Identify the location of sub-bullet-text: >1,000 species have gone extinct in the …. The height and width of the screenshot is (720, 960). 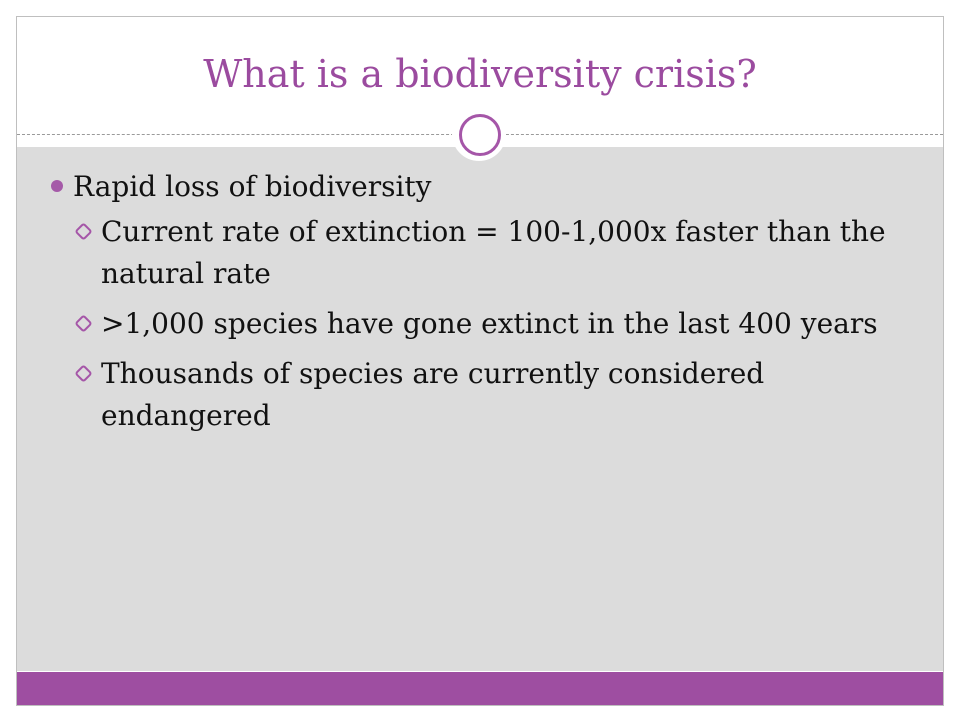
(489, 323).